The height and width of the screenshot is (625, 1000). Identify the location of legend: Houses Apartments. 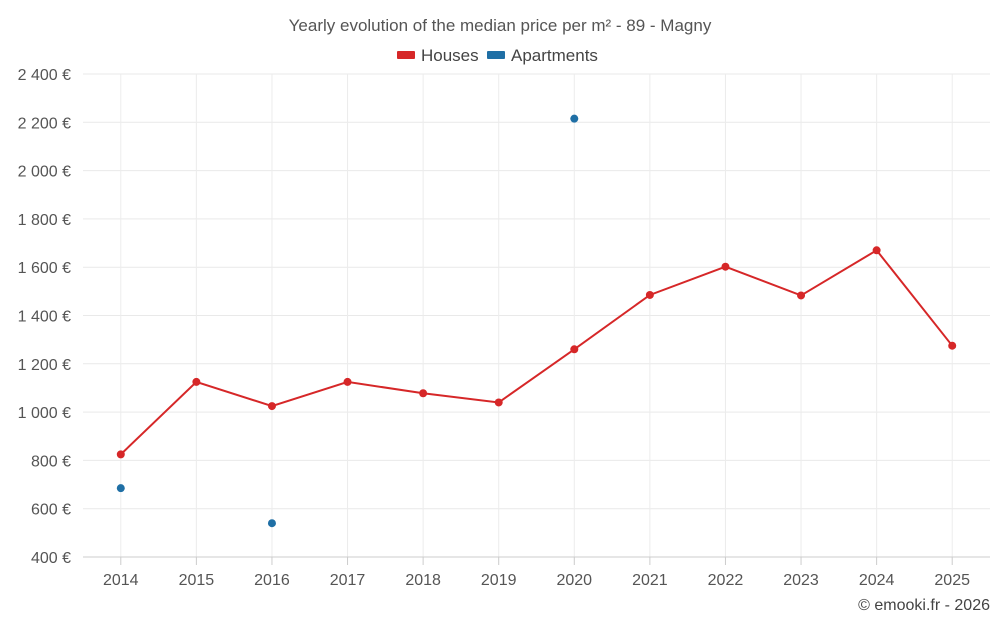
(497, 55).